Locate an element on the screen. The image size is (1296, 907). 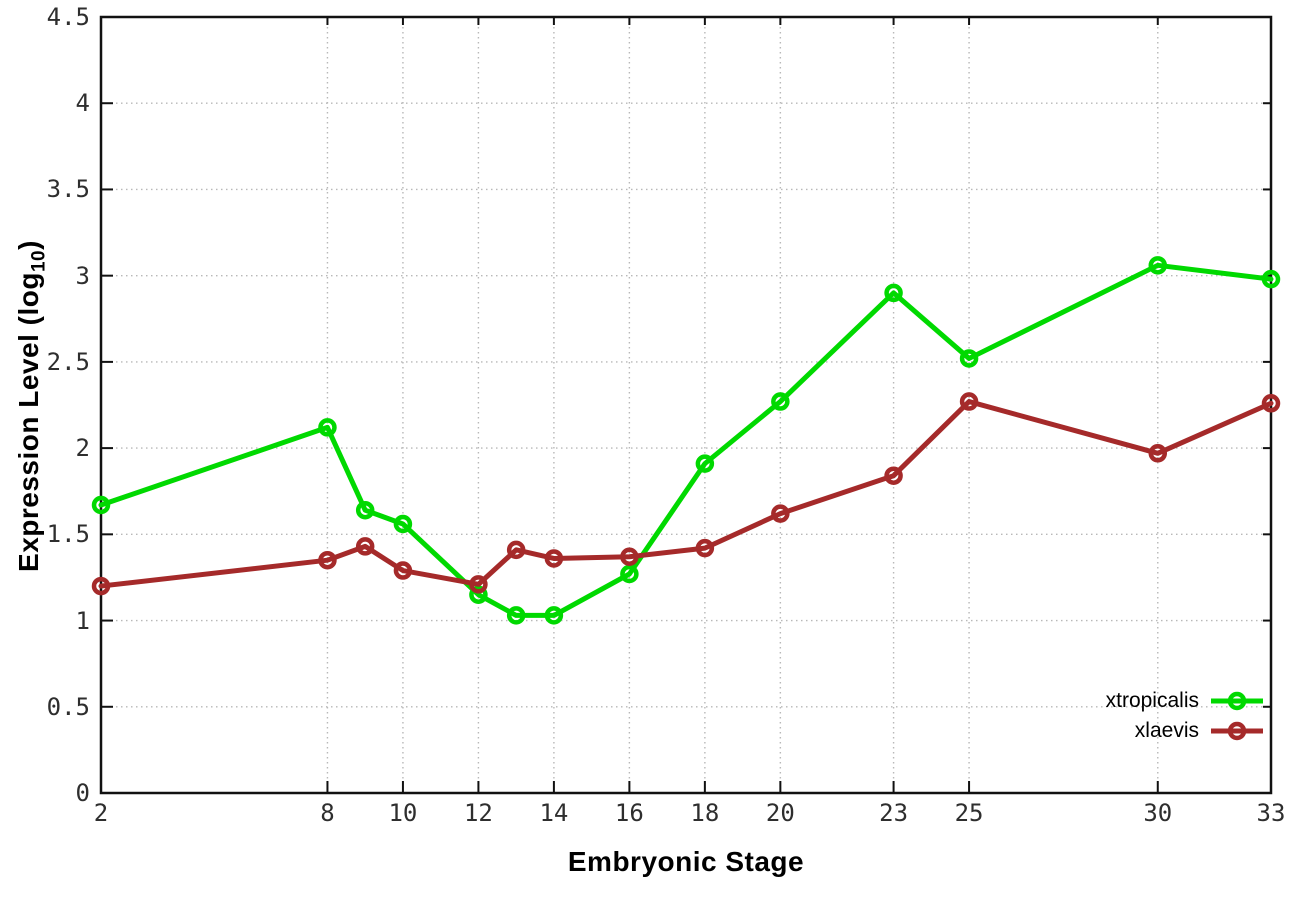
x-tick-label: 20 is located at coordinates (780, 813).